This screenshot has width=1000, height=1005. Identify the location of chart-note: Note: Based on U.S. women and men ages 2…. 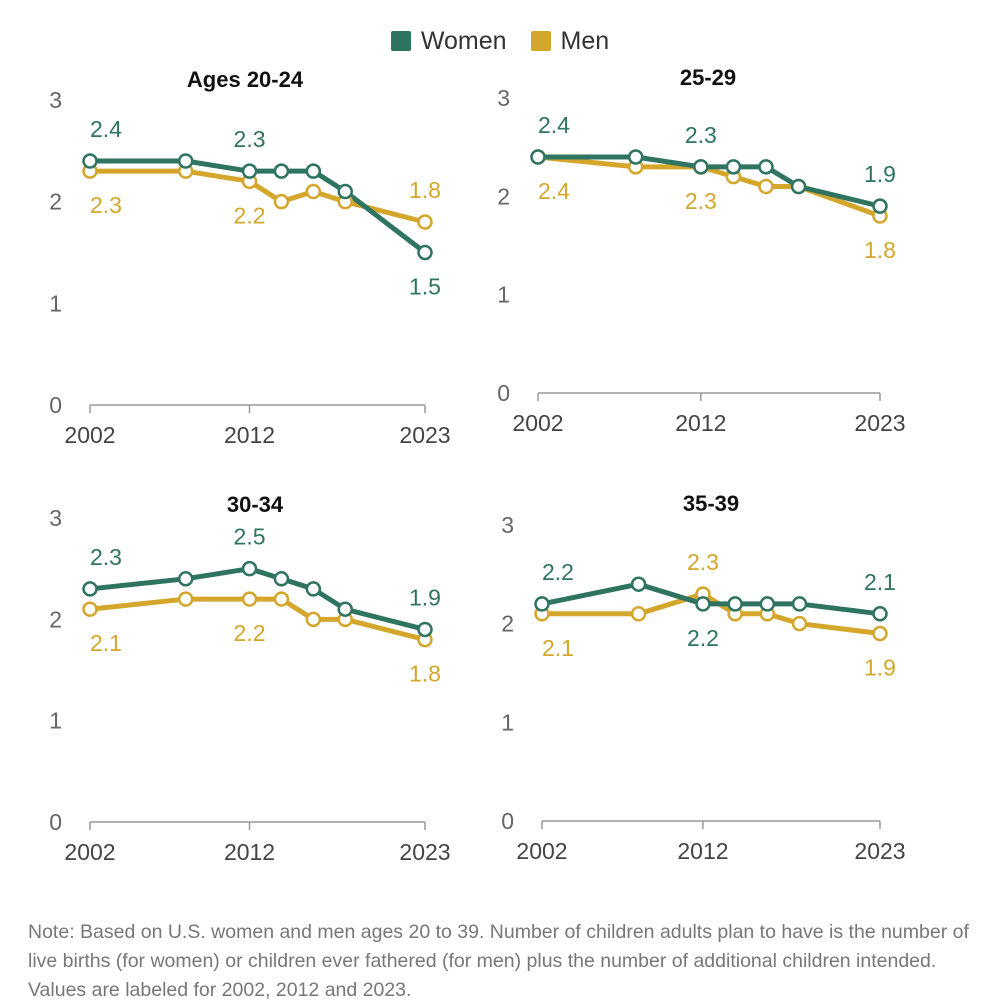
(498, 961).